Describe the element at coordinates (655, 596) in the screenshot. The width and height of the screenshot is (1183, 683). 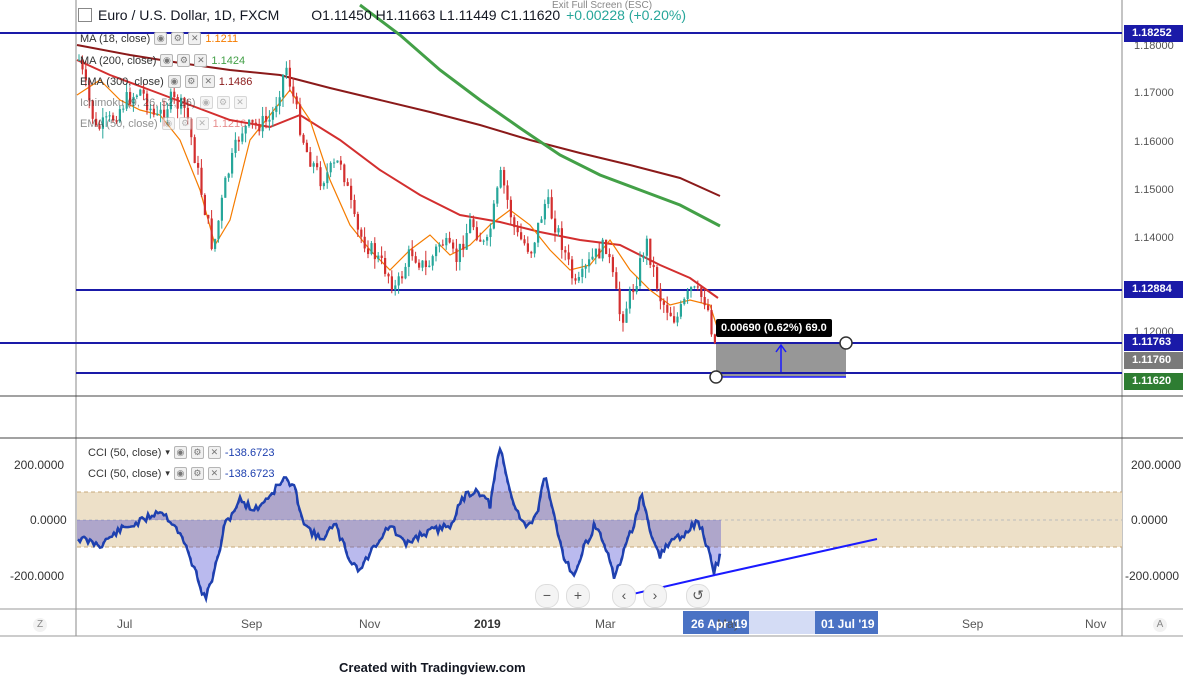
I see `scroll-forward-button: ›` at that location.